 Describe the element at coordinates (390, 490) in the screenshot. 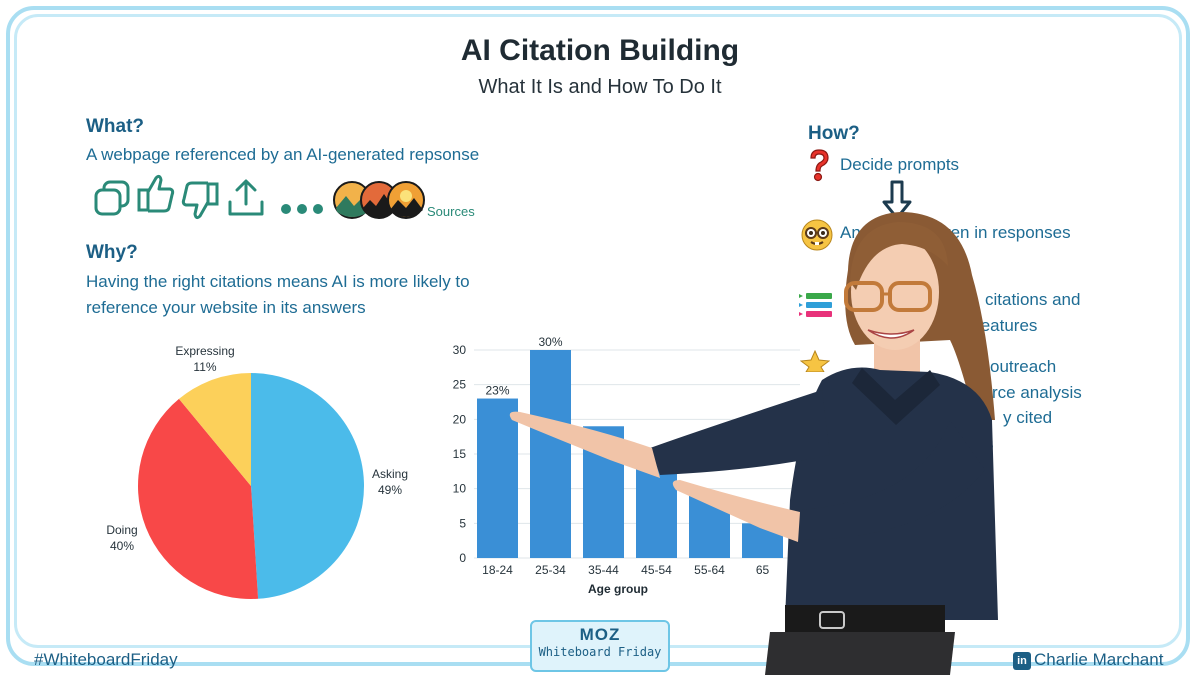

I see `pie-label-asking-value: 49%` at that location.